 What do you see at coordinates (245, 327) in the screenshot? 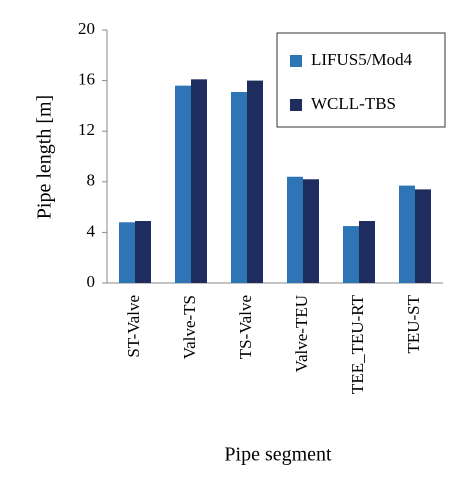
I see `x-tick-label: TS-Valve` at bounding box center [245, 327].